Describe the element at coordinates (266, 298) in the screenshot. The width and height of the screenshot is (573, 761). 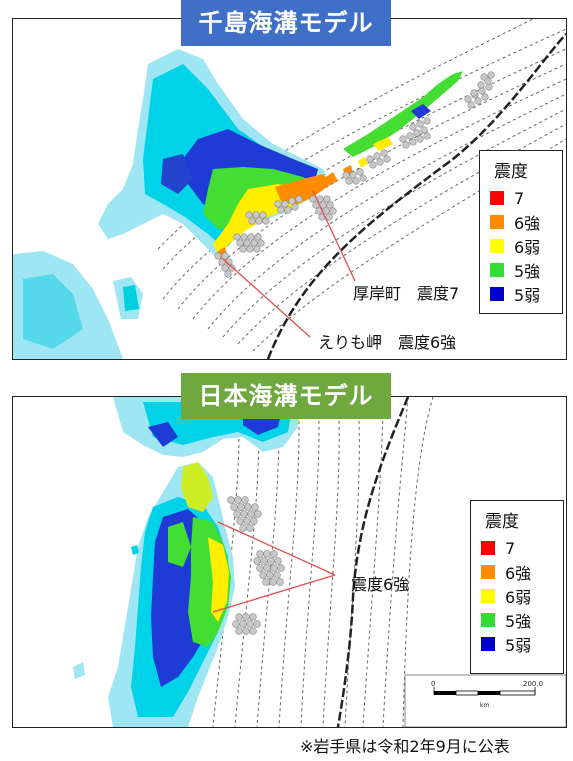
I see `erimo-leader-line` at that location.